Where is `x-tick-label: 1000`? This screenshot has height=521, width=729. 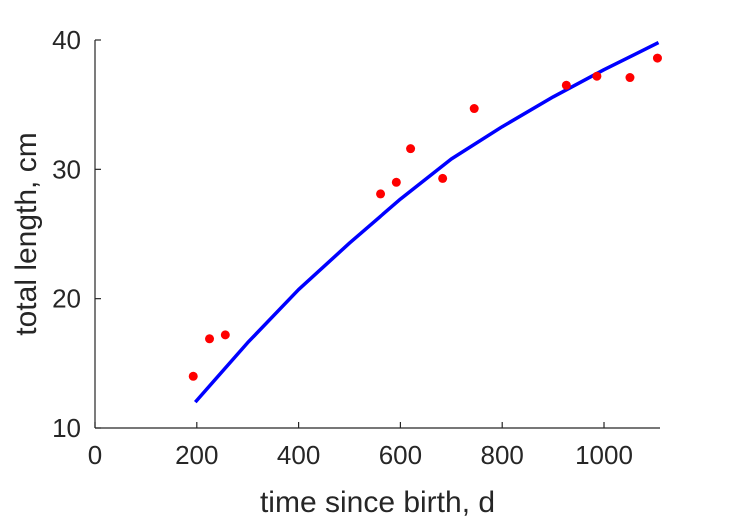 x-tick-label: 1000 is located at coordinates (604, 455).